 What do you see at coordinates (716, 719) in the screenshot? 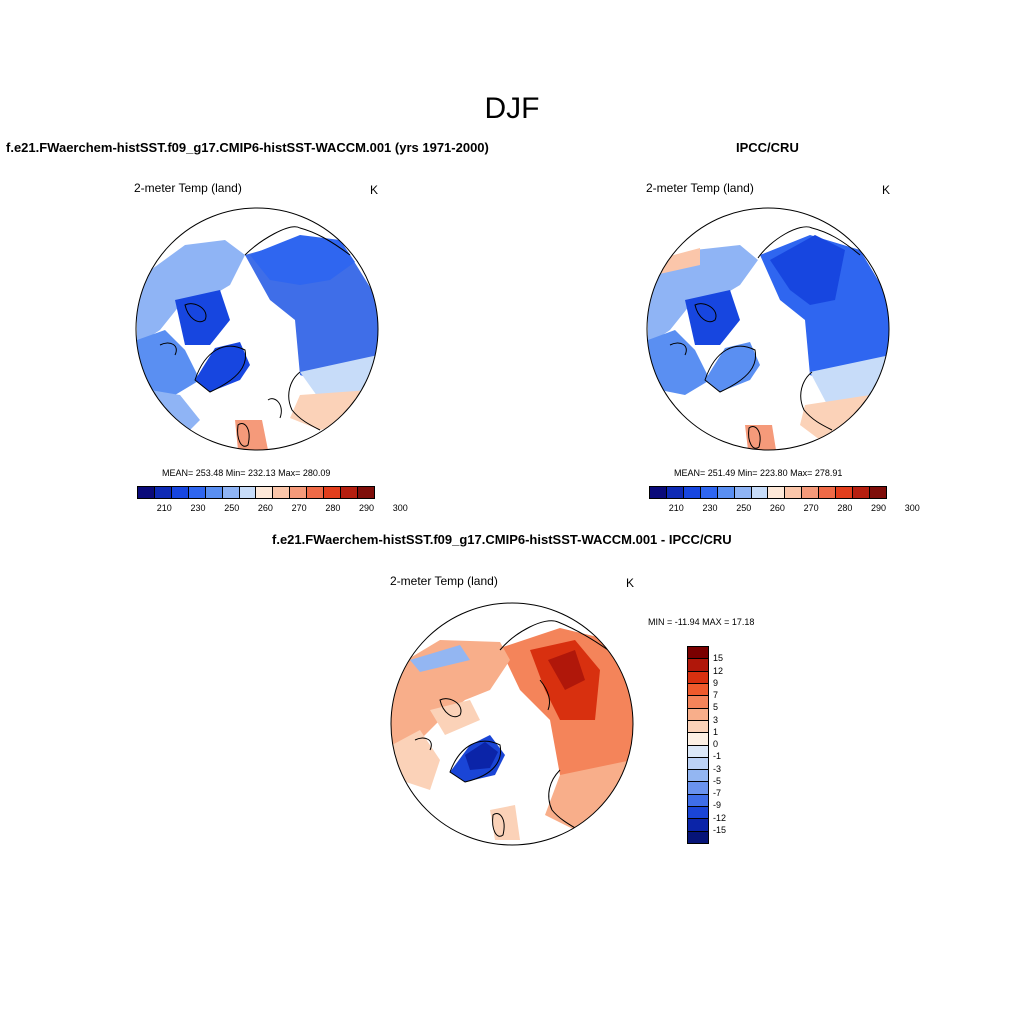
I see `diff-colorbar-tick-label: 3` at bounding box center [716, 719].